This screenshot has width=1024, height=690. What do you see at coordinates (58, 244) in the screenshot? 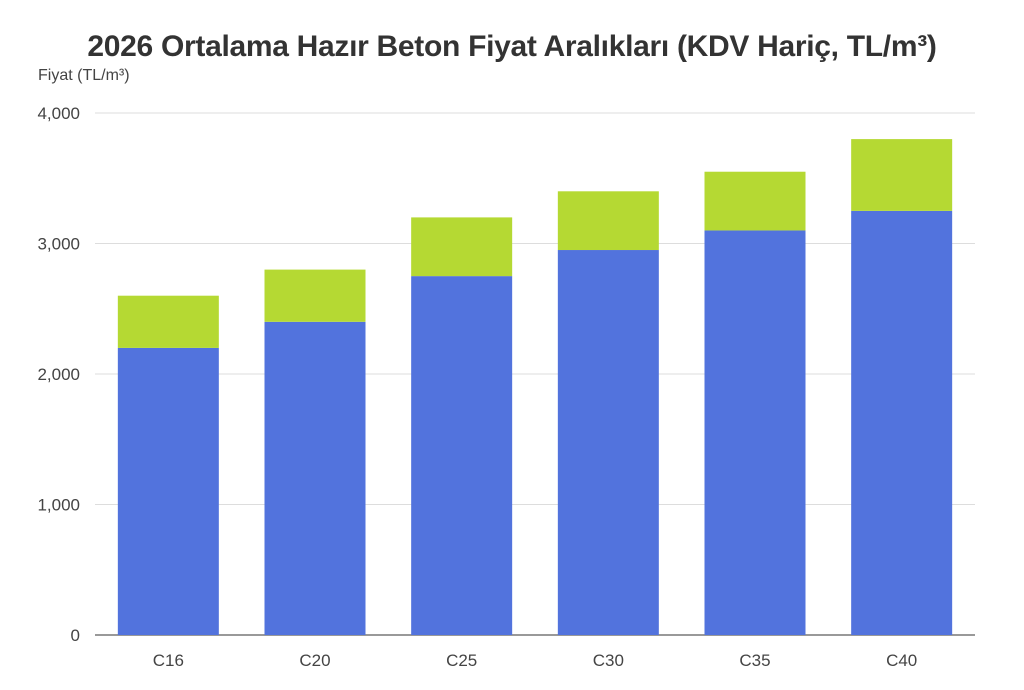
I see `y-tick-label: 3,000` at bounding box center [58, 244].